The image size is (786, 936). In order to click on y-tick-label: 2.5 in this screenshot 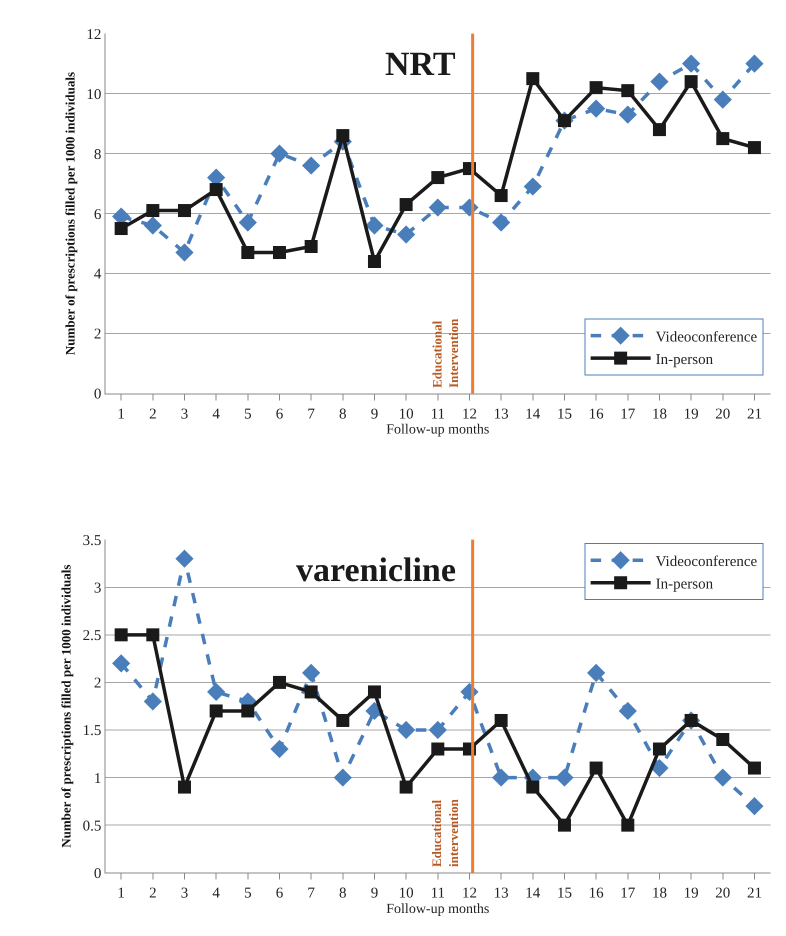, I will do `click(92, 636)`.